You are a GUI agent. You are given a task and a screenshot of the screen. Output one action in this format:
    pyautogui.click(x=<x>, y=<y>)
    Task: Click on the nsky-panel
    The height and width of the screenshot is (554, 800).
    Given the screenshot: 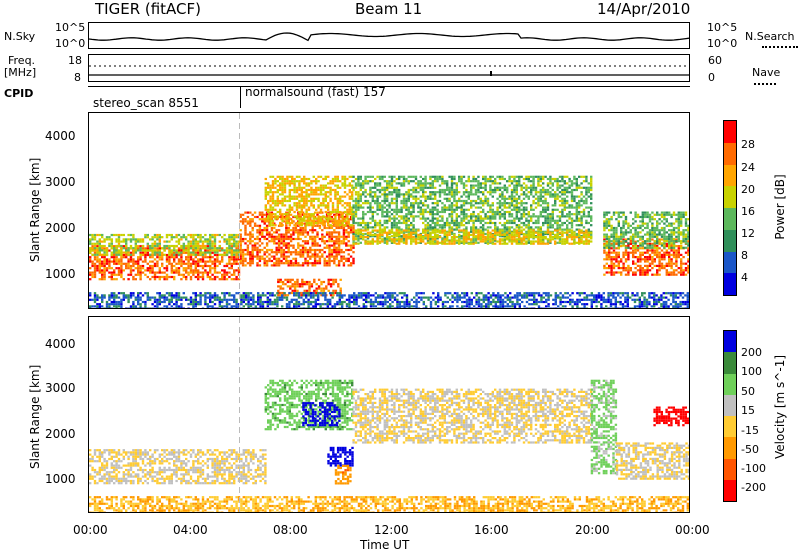 What is the action you would take?
    pyautogui.click(x=389, y=35)
    